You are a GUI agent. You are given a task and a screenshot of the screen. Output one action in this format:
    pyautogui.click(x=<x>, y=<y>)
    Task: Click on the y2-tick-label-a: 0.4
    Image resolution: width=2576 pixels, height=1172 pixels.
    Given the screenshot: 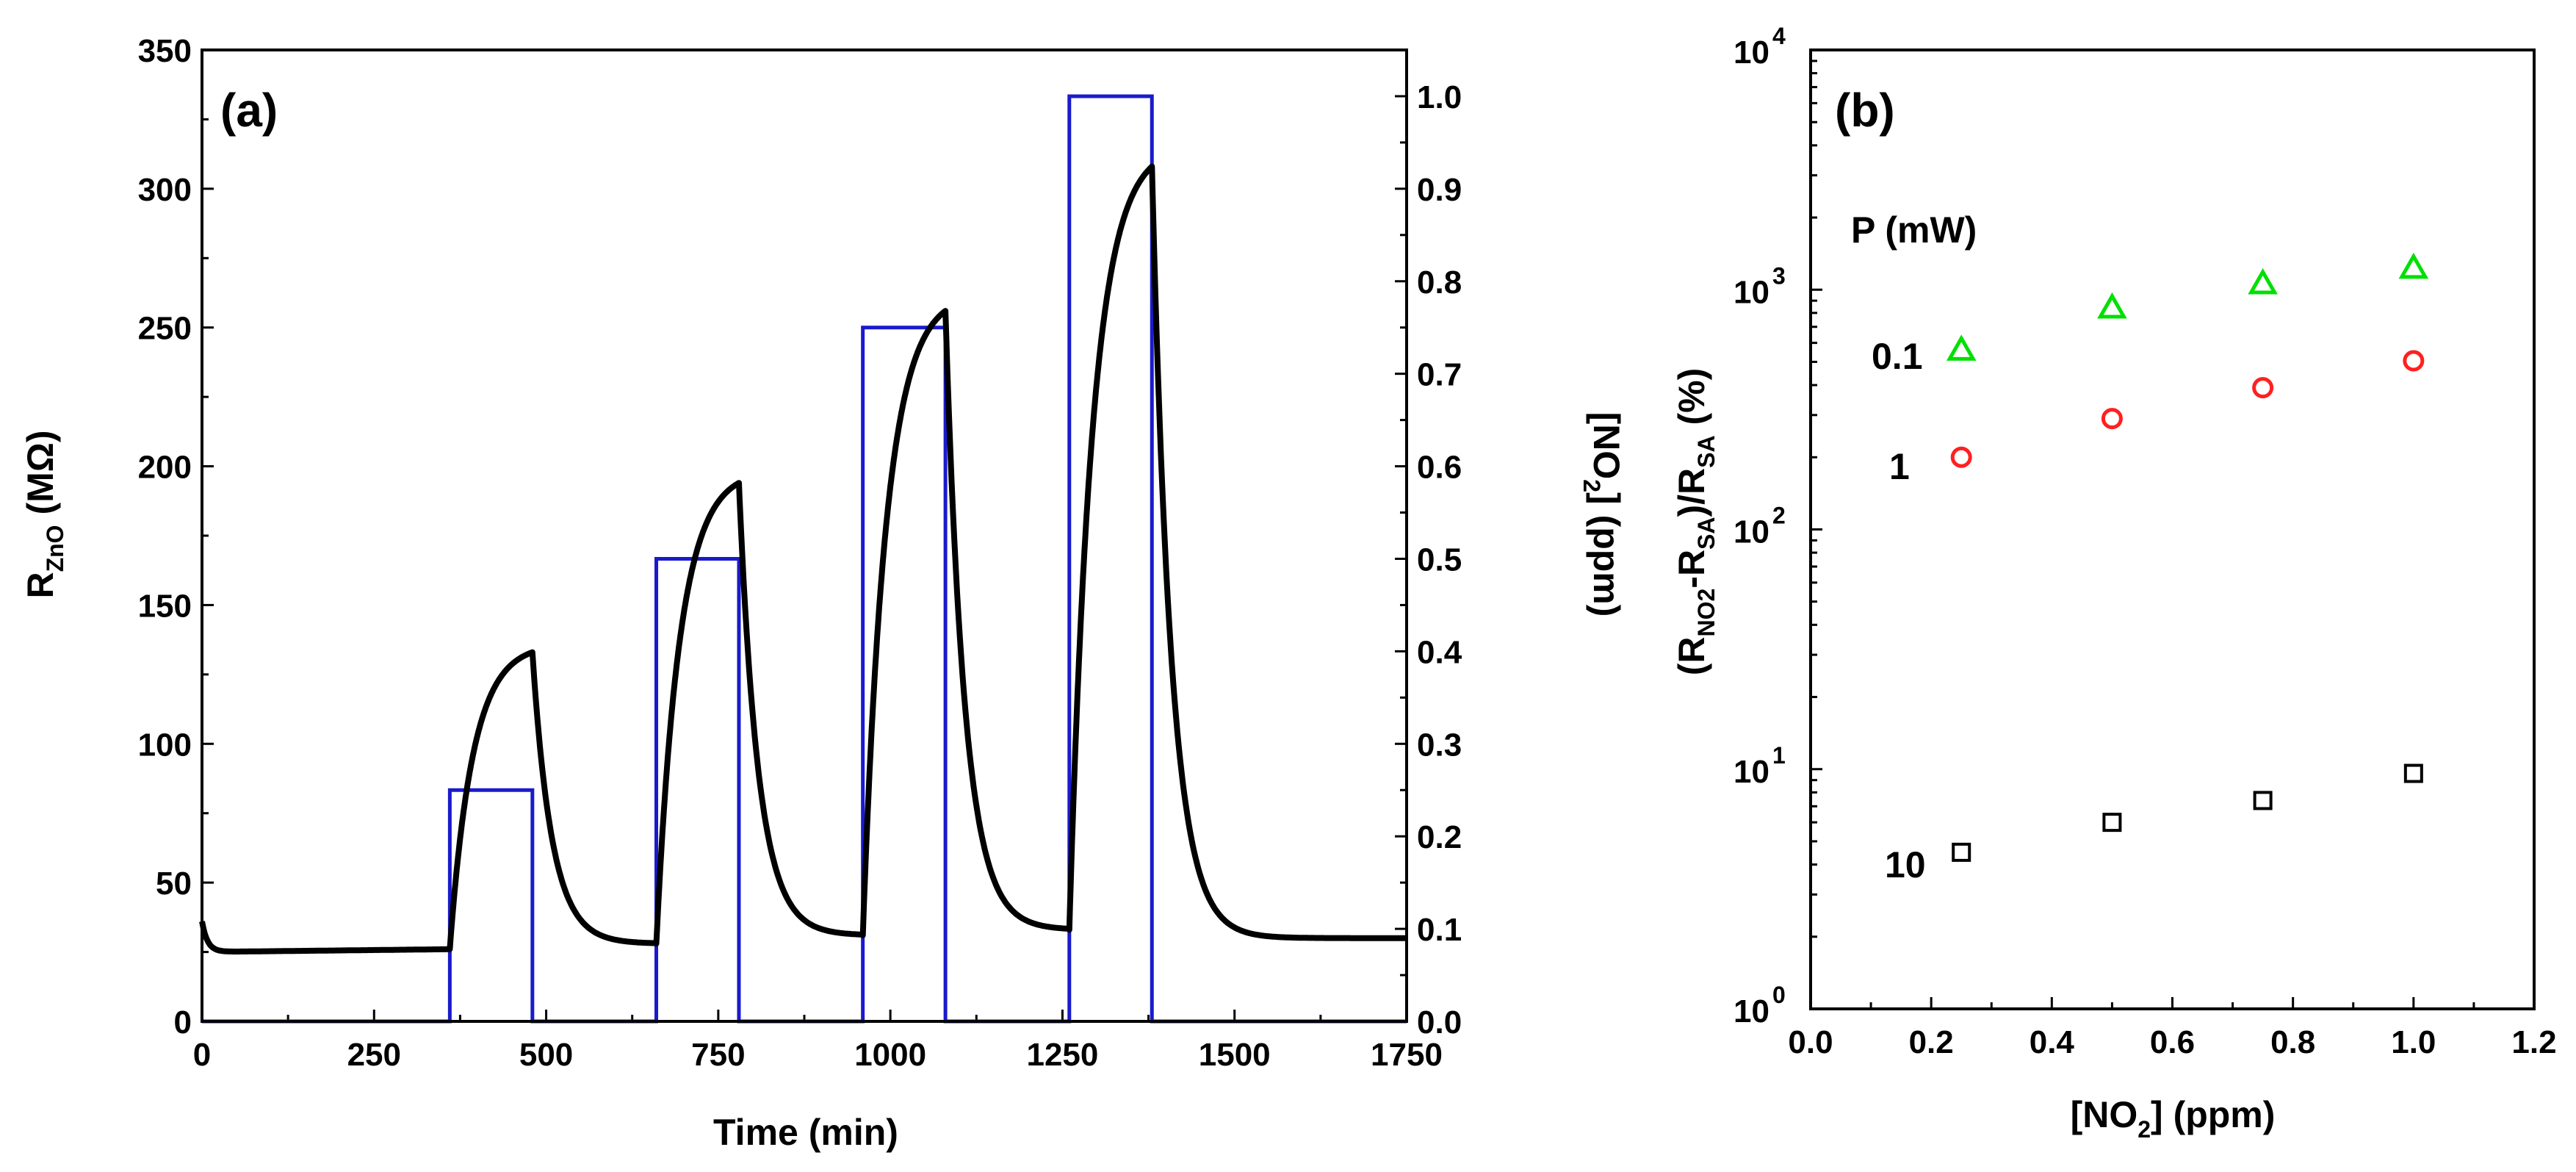 What is the action you would take?
    pyautogui.click(x=1439, y=652)
    